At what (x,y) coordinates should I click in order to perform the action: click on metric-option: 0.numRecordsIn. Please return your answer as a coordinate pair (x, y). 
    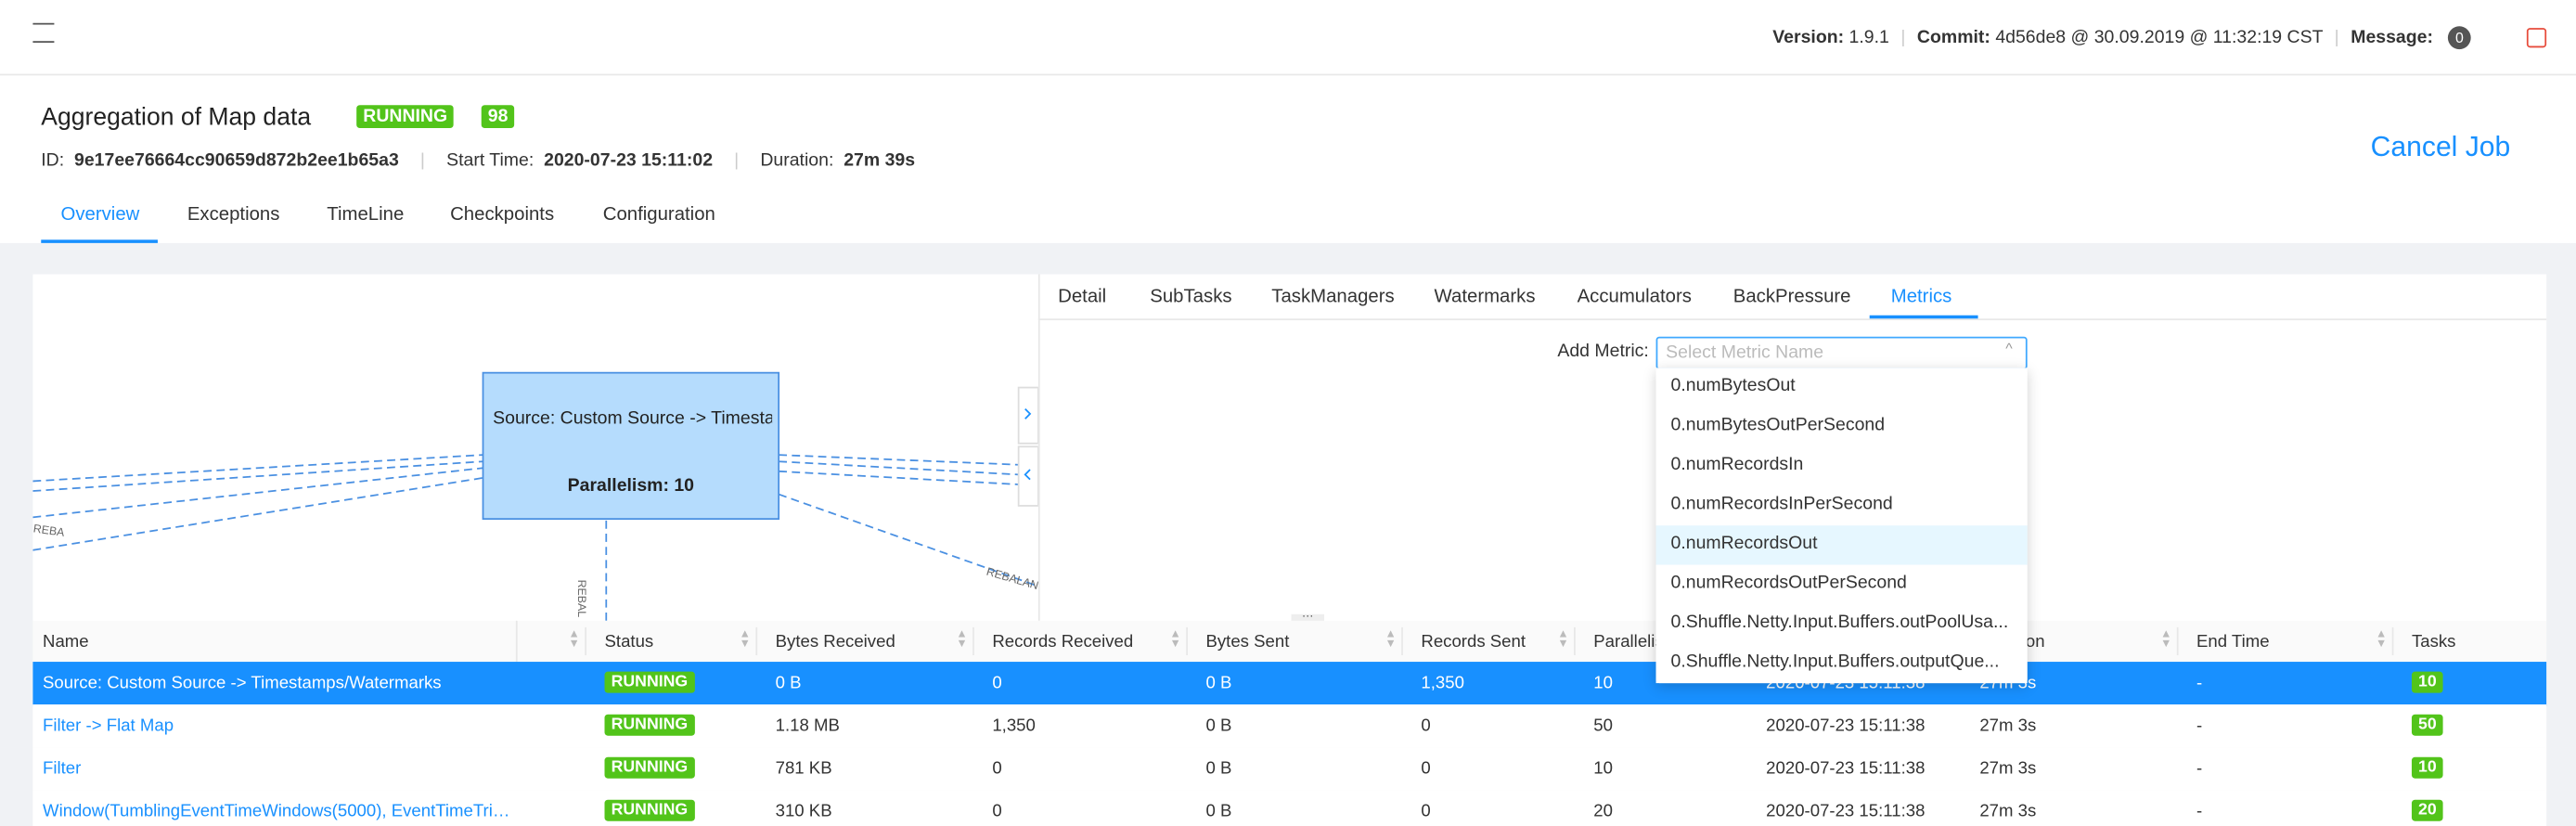
    Looking at the image, I should click on (1841, 466).